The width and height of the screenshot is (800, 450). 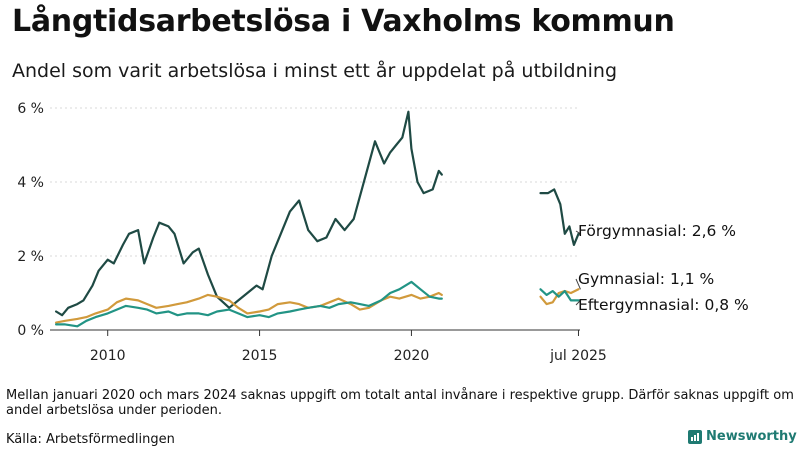 I want to click on x-tick-label: 2015, so click(x=260, y=356).